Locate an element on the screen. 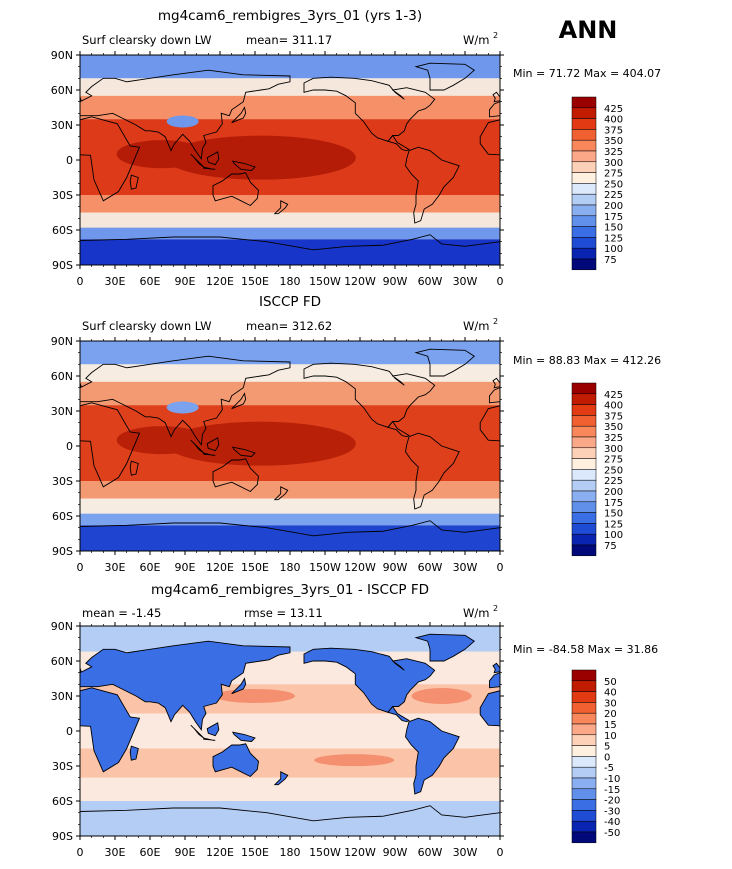 Image resolution: width=732 pixels, height=869 pixels. lon-tick-label: 0 is located at coordinates (80, 852).